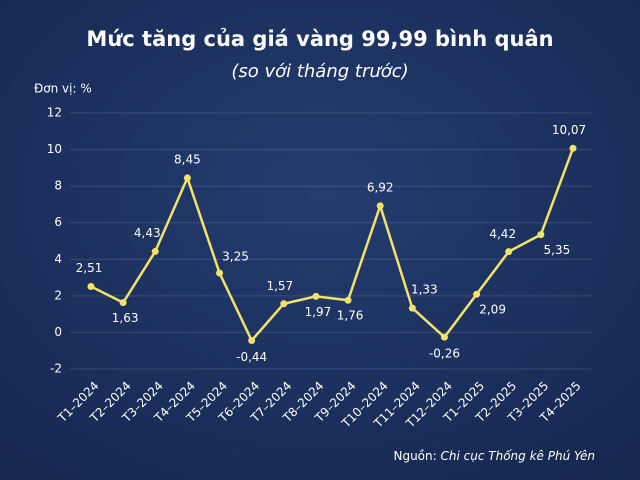 This screenshot has width=640, height=480. I want to click on data-label: 3,25, so click(235, 257).